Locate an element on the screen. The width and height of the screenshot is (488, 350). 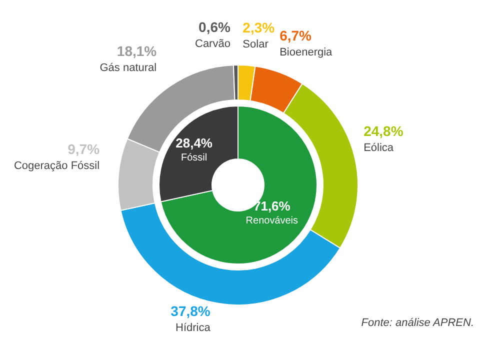
slice-label: Cogeração Fóssil is located at coordinates (57, 166).